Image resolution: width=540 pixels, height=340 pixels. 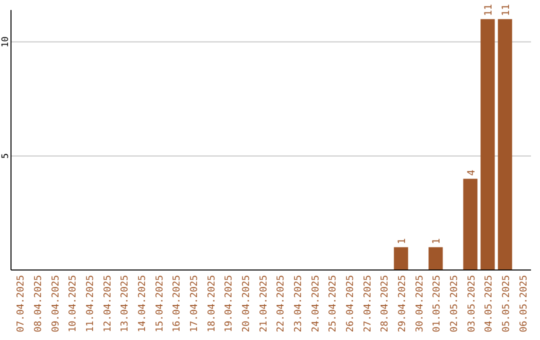 What do you see at coordinates (350, 303) in the screenshot?
I see `x-tick-label: 26.04.2025` at bounding box center [350, 303].